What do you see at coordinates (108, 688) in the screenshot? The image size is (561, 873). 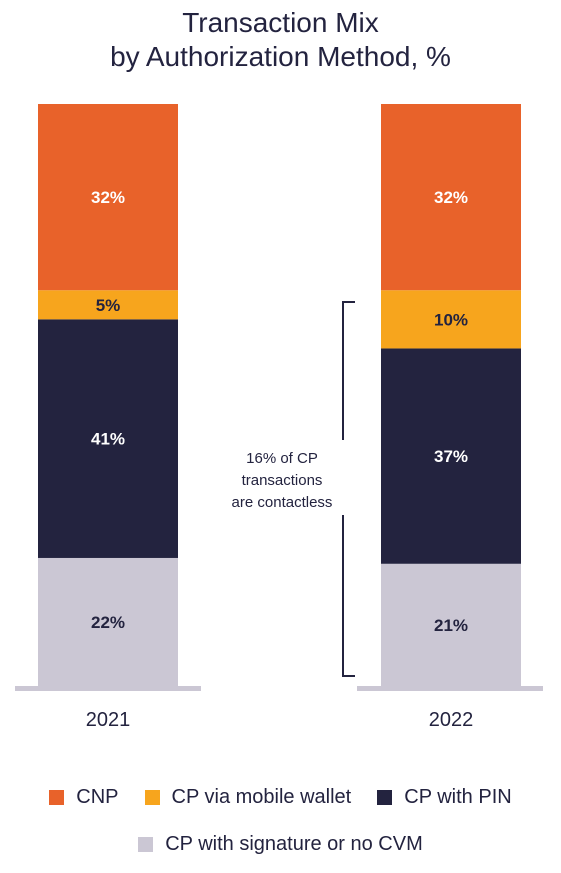 I see `baseline-2021` at bounding box center [108, 688].